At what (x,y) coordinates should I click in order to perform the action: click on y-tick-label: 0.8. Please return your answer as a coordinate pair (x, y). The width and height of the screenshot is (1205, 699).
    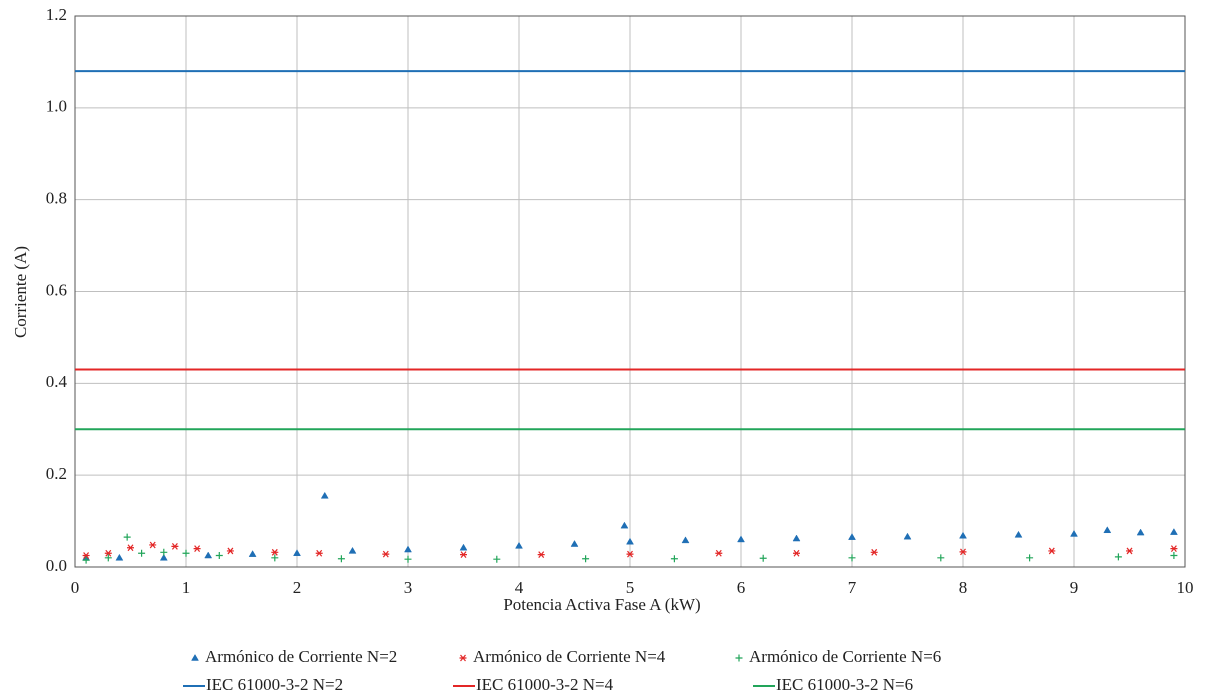
    Looking at the image, I should click on (56, 198).